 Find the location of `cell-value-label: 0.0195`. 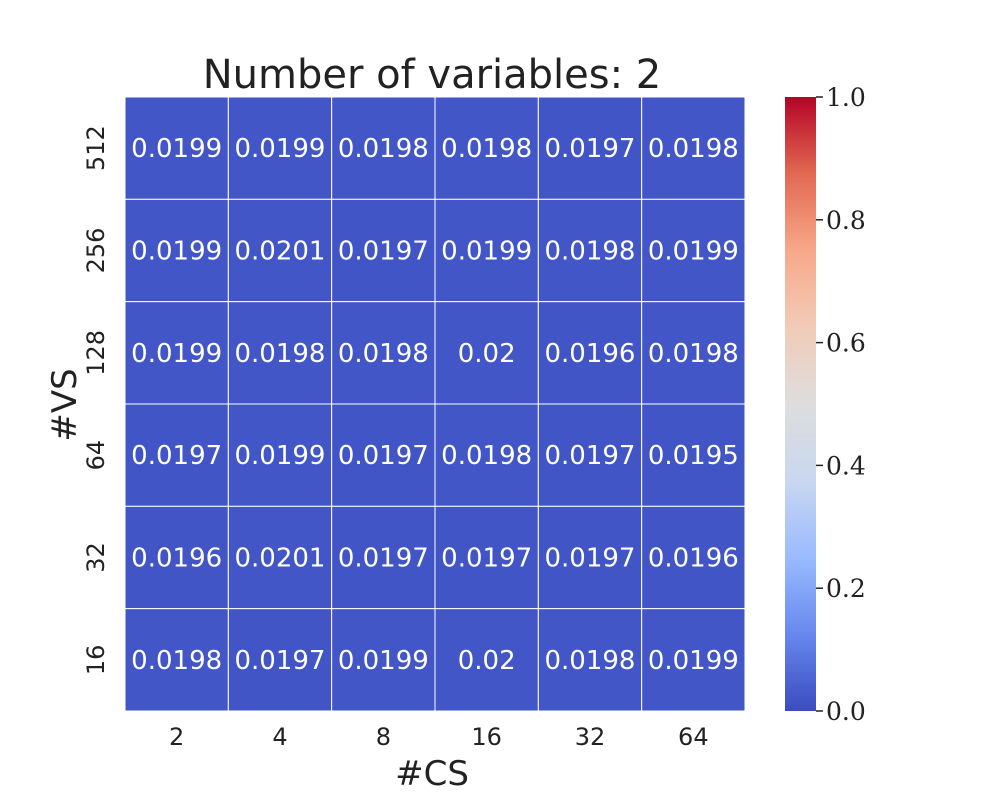

cell-value-label: 0.0195 is located at coordinates (693, 456).